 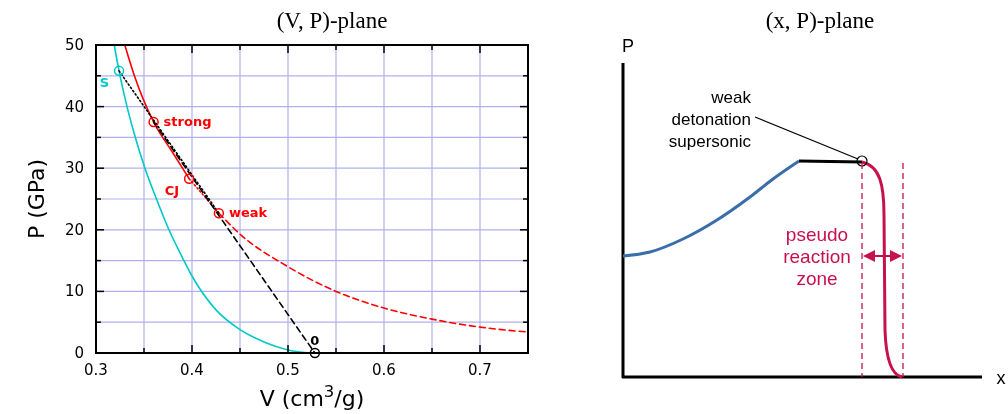 What do you see at coordinates (1001, 378) in the screenshot?
I see `text: x` at bounding box center [1001, 378].